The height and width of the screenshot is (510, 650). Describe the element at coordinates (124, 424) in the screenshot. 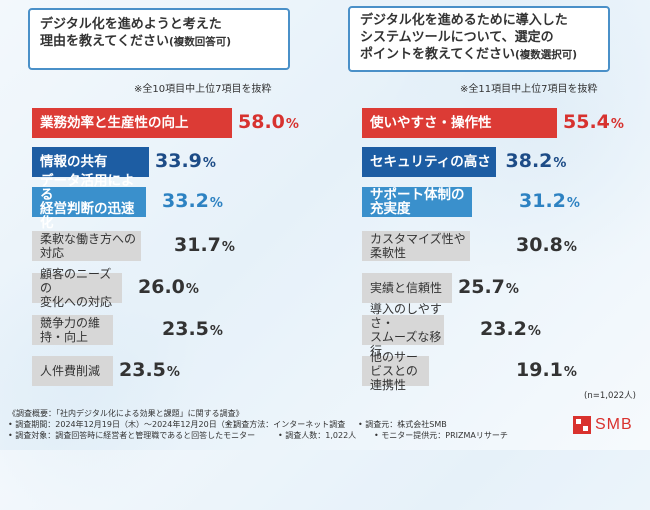

I see `survey-period: • 調査期間：2024年12月19日（木）～2024年12月20日（金）` at that location.